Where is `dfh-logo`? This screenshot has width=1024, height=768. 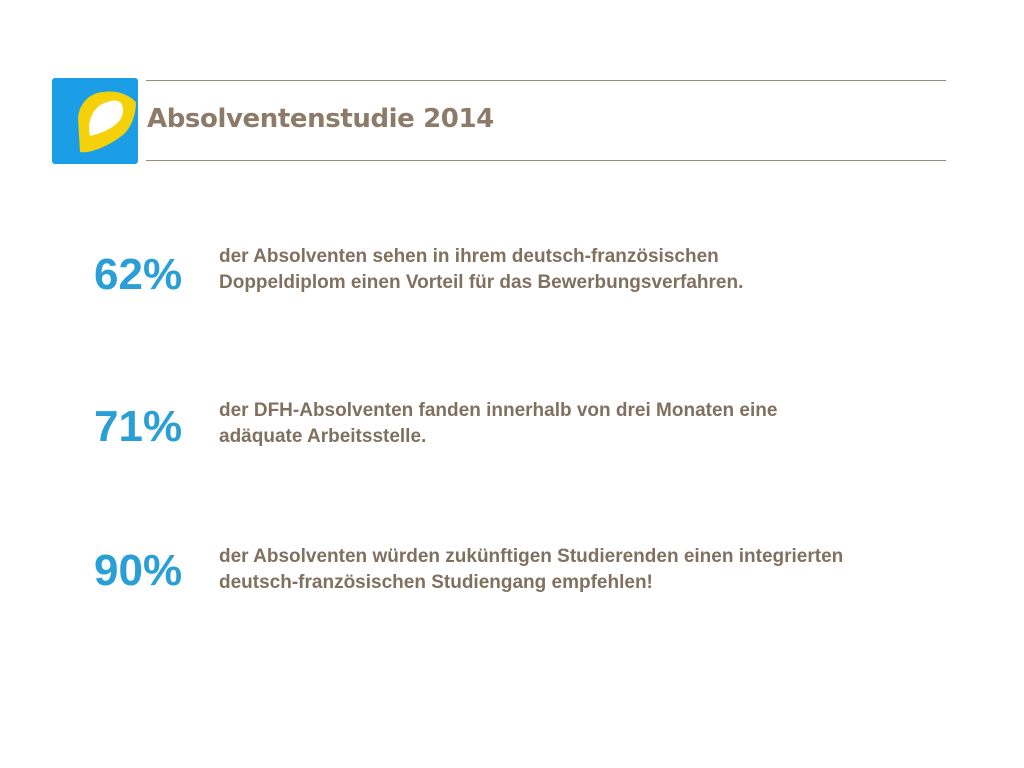 dfh-logo is located at coordinates (95, 121).